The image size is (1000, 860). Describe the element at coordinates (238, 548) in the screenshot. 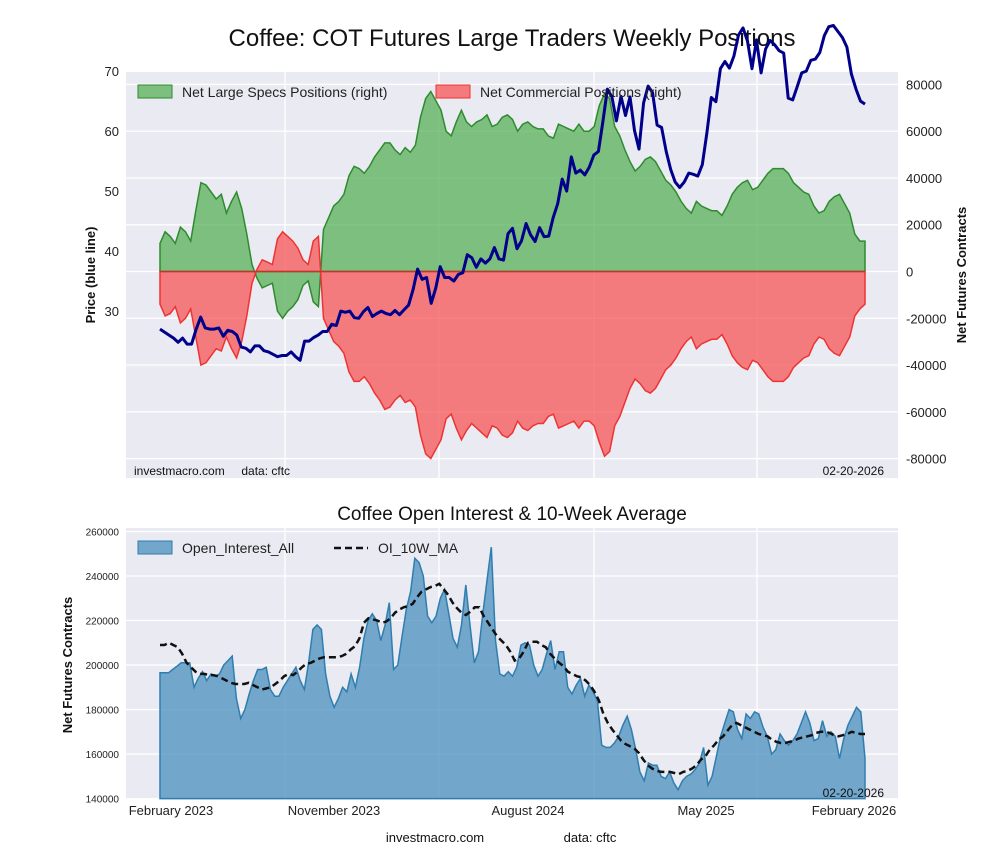

I see `legend-label-oi: Open_Interest_All` at that location.